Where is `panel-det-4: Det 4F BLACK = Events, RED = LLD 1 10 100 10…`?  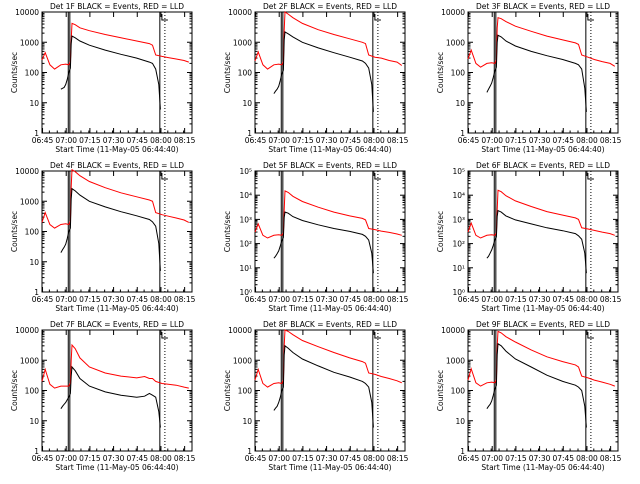 panel-det-4: Det 4F BLACK = Events, RED = LLD 1 10 100 10… is located at coordinates (103, 237).